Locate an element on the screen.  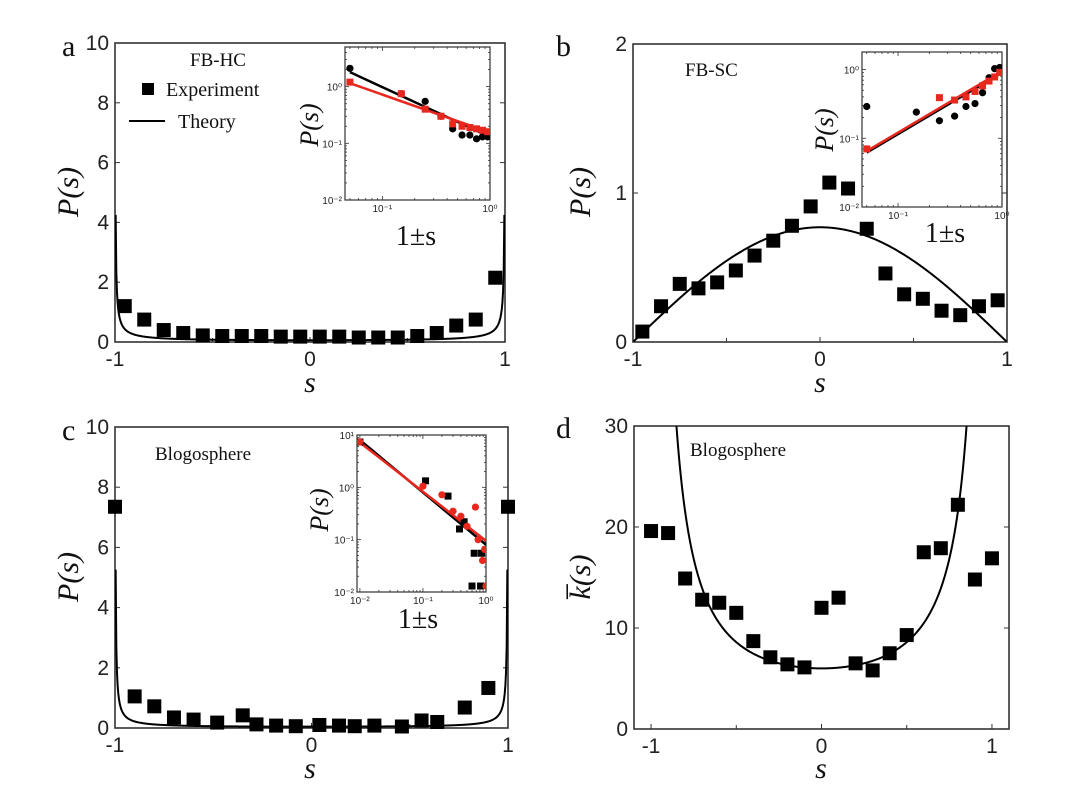
y-tick-label: 10 is located at coordinates (97, 43).